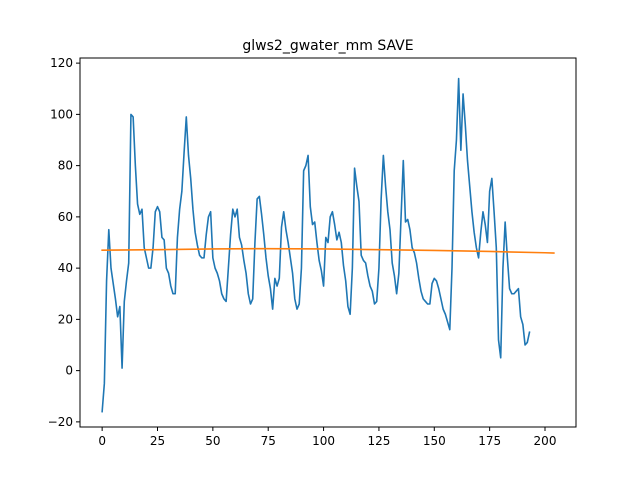  I want to click on x-tick-label: 100, so click(323, 441).